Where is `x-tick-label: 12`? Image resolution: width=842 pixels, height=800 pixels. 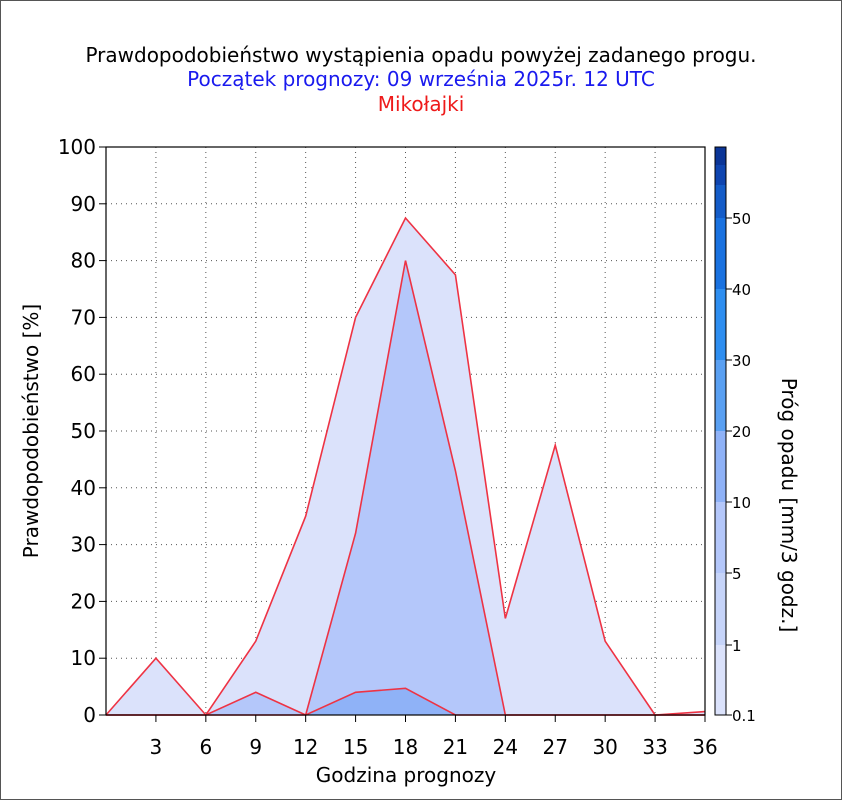
x-tick-label: 12 is located at coordinates (305, 747).